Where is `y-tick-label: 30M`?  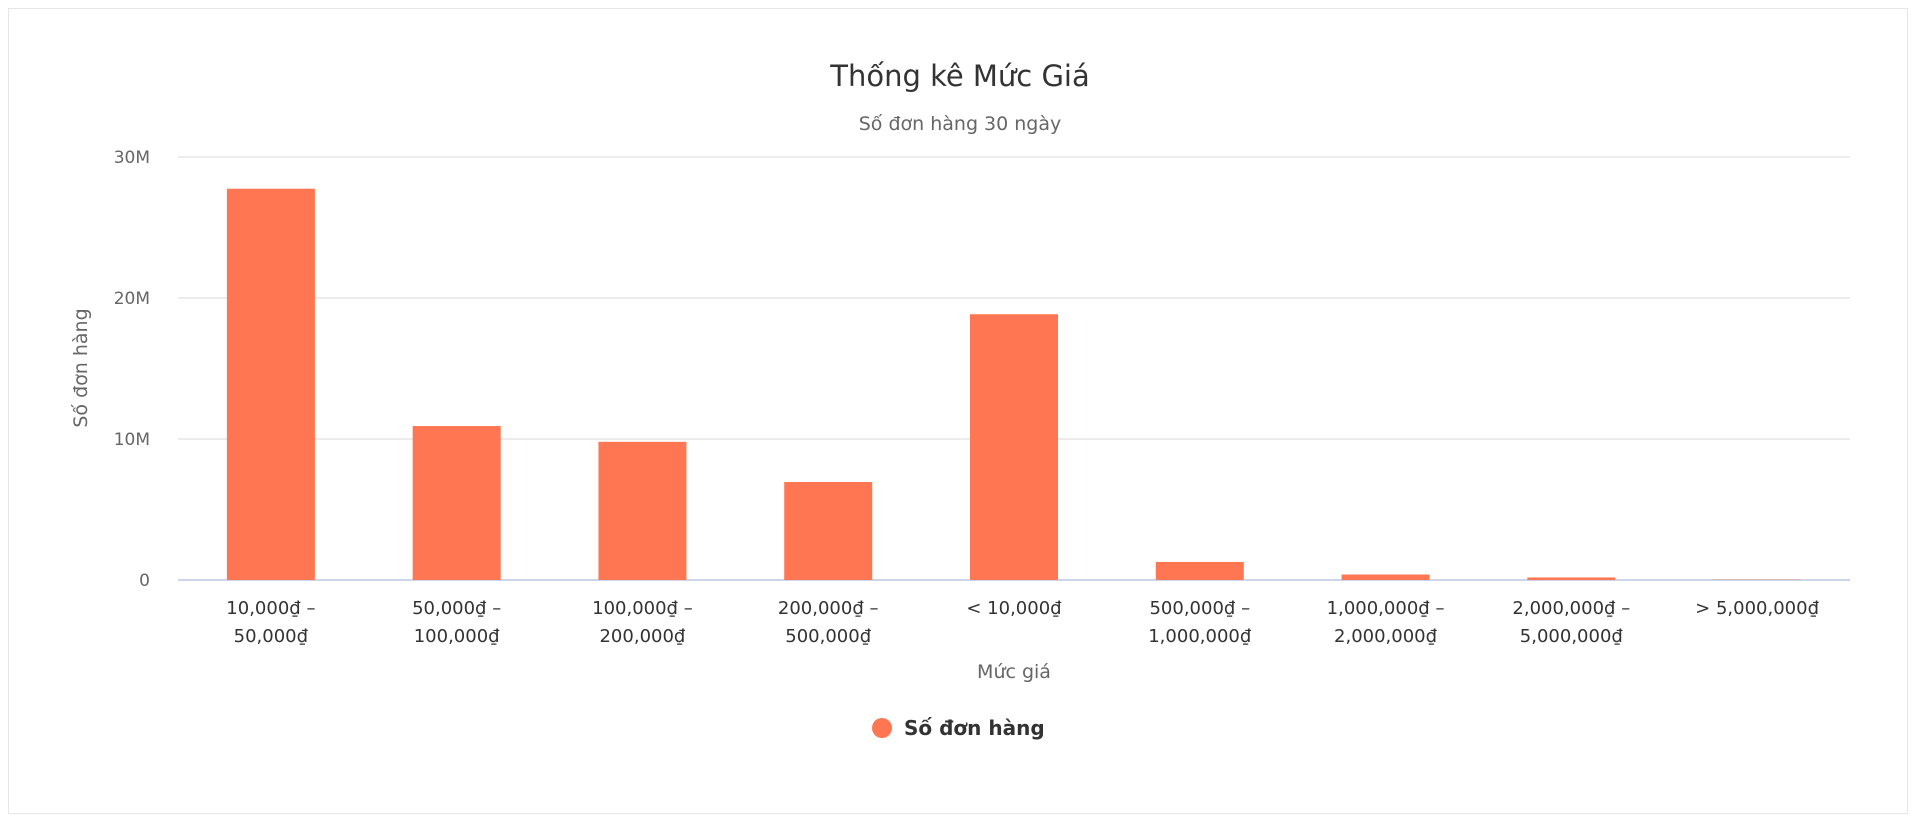 y-tick-label: 30M is located at coordinates (132, 158).